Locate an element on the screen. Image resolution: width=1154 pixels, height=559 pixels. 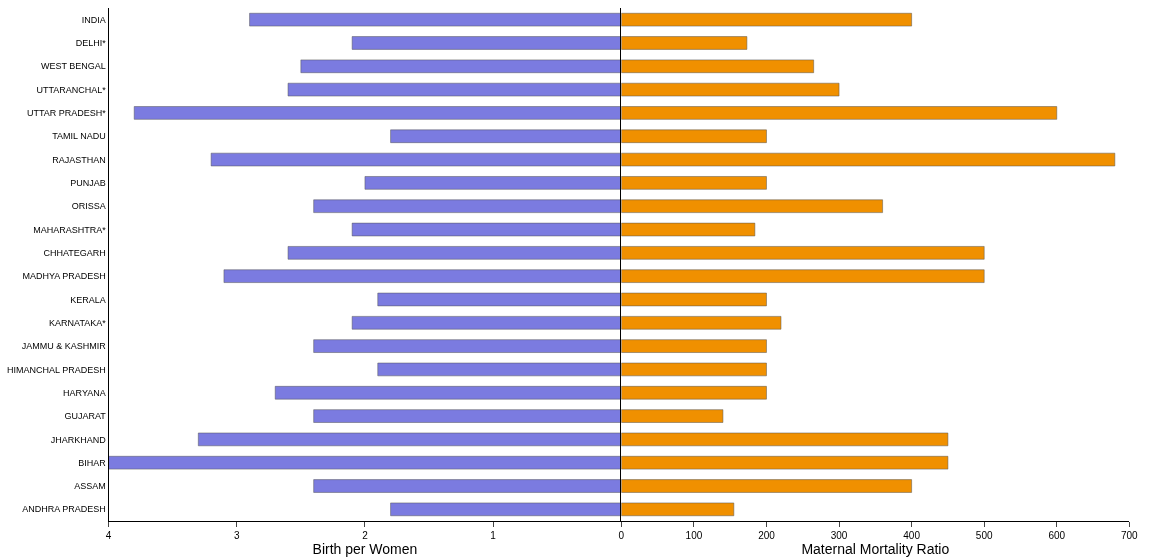
y-tick-label: BIHAR is located at coordinates (92, 462).